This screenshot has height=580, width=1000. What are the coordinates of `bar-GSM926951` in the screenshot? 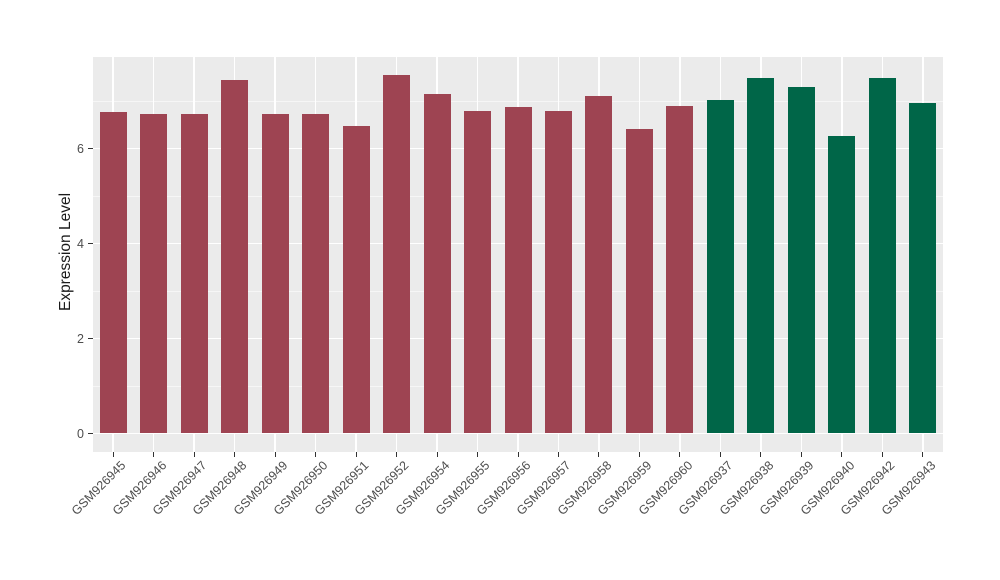 It's located at (356, 279).